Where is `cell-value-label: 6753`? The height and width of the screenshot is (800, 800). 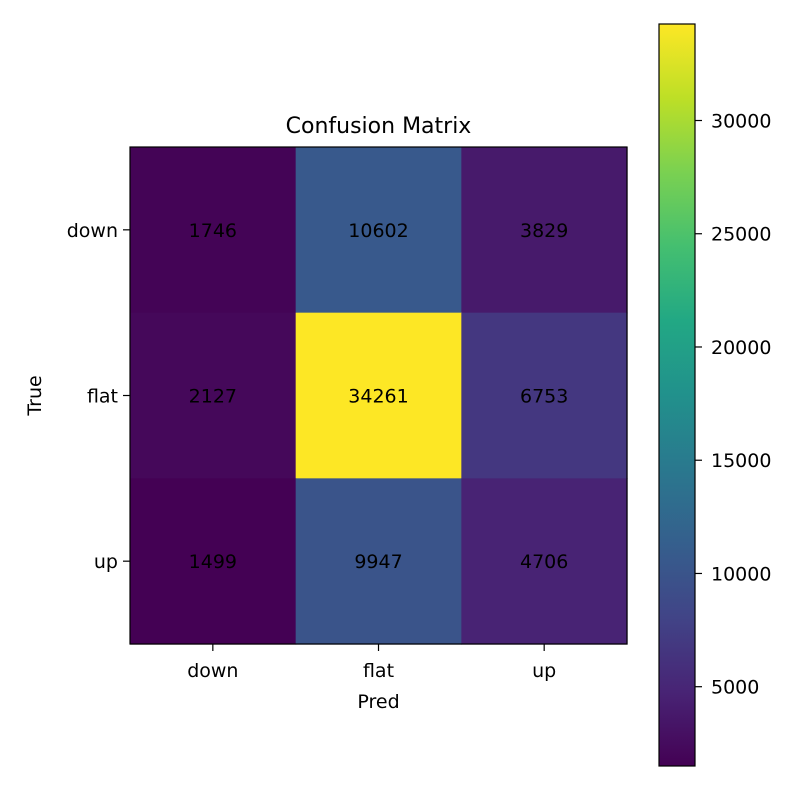 cell-value-label: 6753 is located at coordinates (544, 397).